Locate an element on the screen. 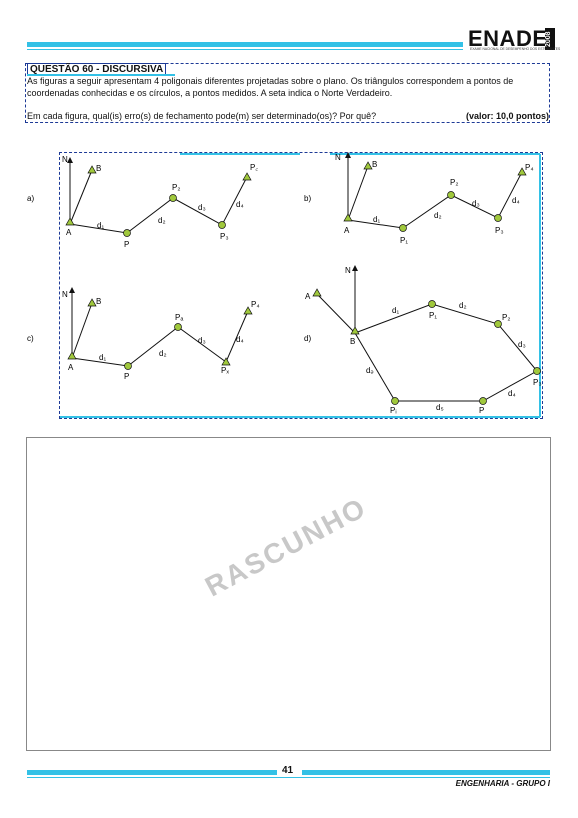 The width and height of the screenshot is (578, 818). figure-b-tag: b) is located at coordinates (307, 198).